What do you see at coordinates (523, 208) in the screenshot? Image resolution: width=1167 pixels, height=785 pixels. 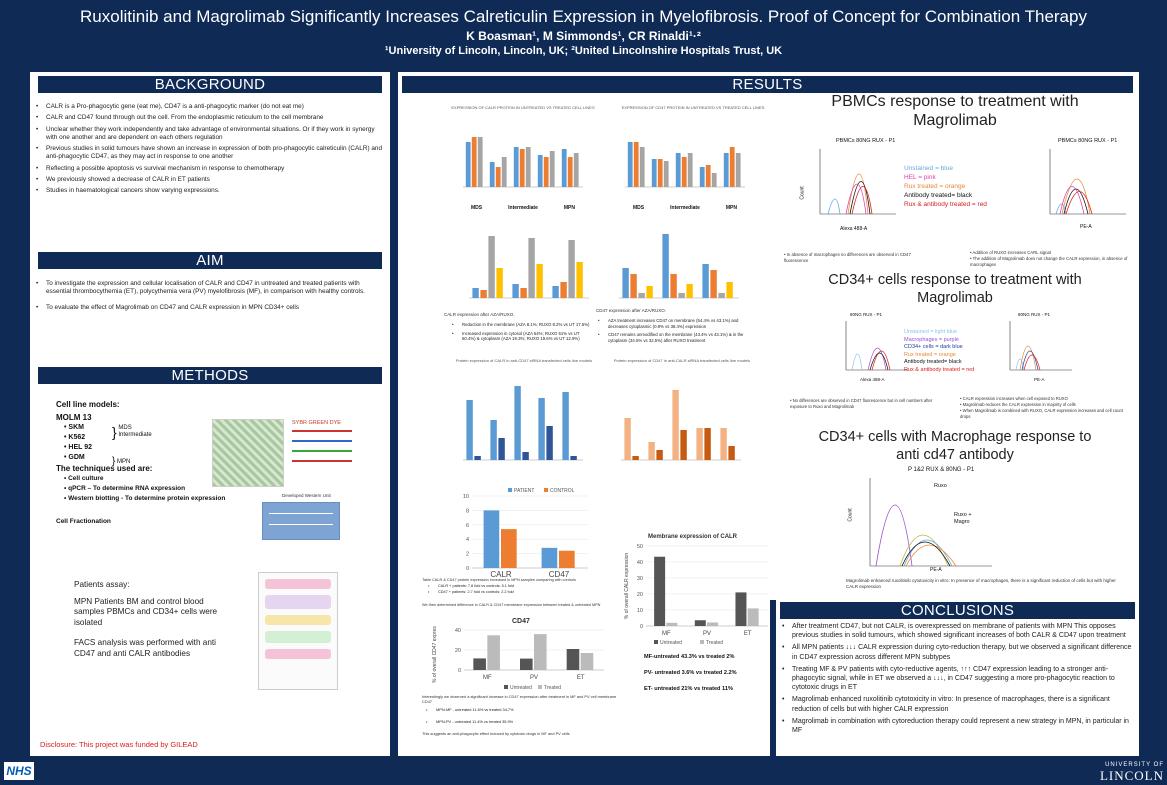 I see `chart1-groups: MDS Intermediate MPN` at bounding box center [523, 208].